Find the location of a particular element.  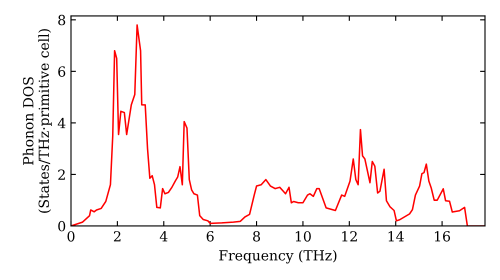

y-tick-label: 2 is located at coordinates (61, 174).